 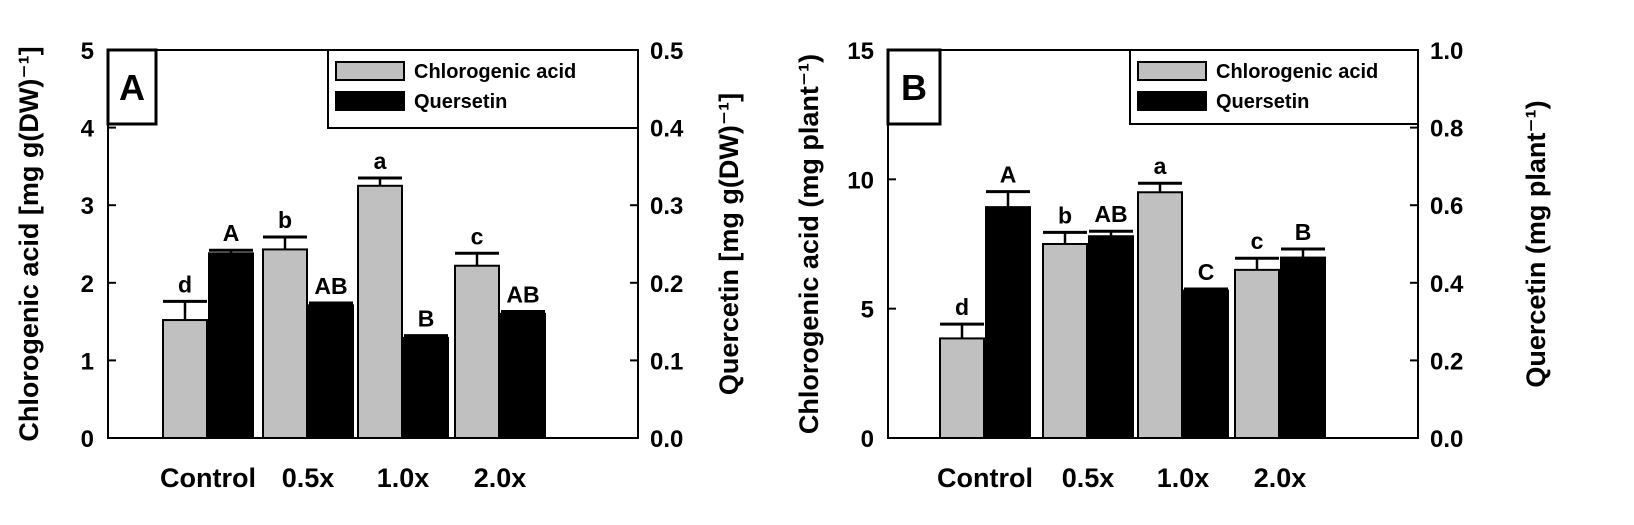 What do you see at coordinates (1536, 243) in the screenshot?
I see `right-axis-title: Quercetin (mg plant⁻¹)` at bounding box center [1536, 243].